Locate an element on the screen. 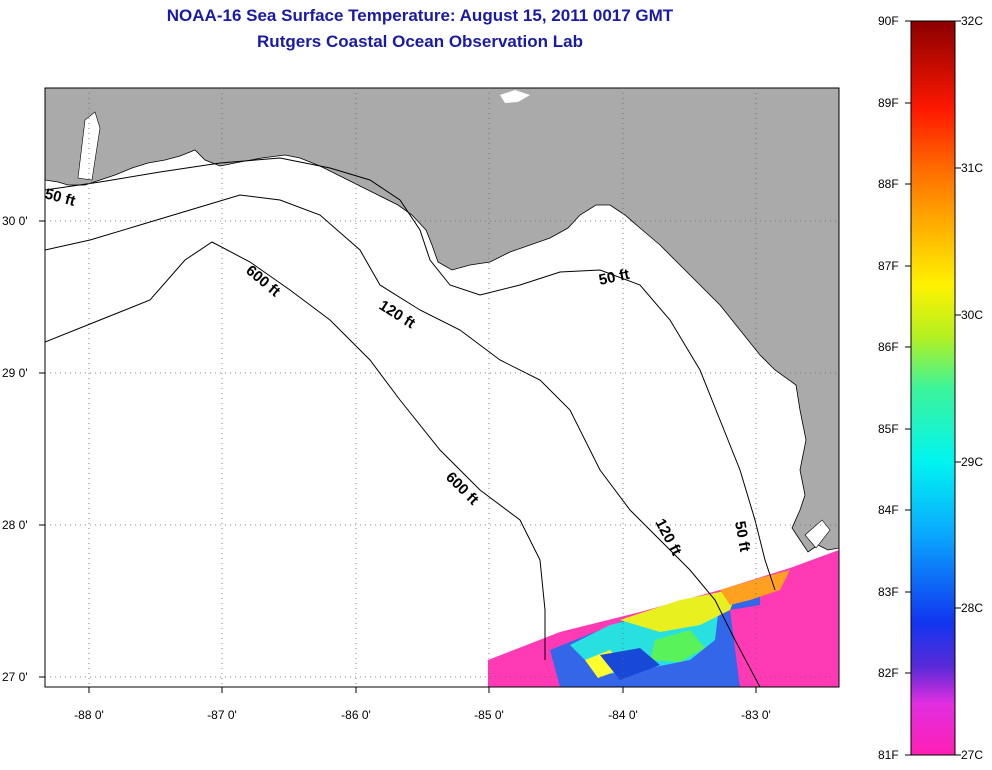  colorbar-f-label: 88F is located at coordinates (888, 184).